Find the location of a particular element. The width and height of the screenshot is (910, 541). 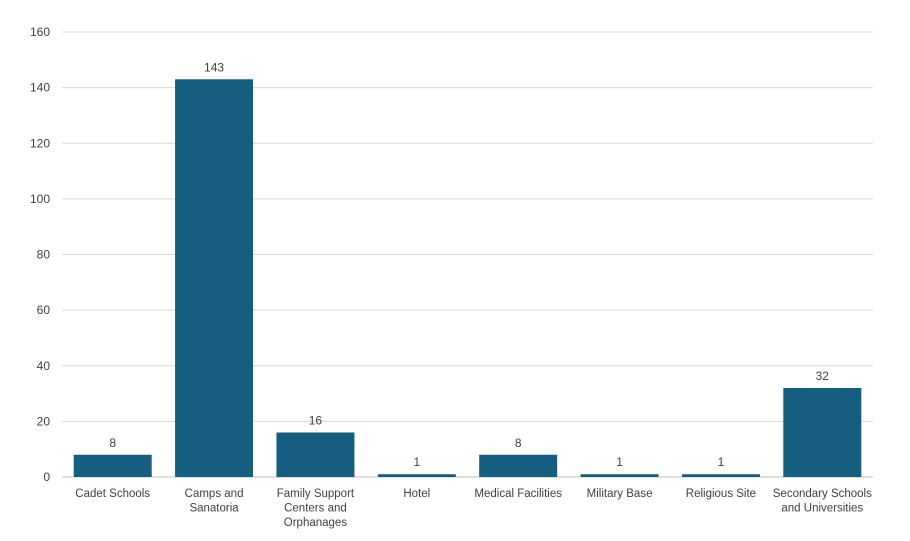

y-tick-label: 0 is located at coordinates (46, 477).